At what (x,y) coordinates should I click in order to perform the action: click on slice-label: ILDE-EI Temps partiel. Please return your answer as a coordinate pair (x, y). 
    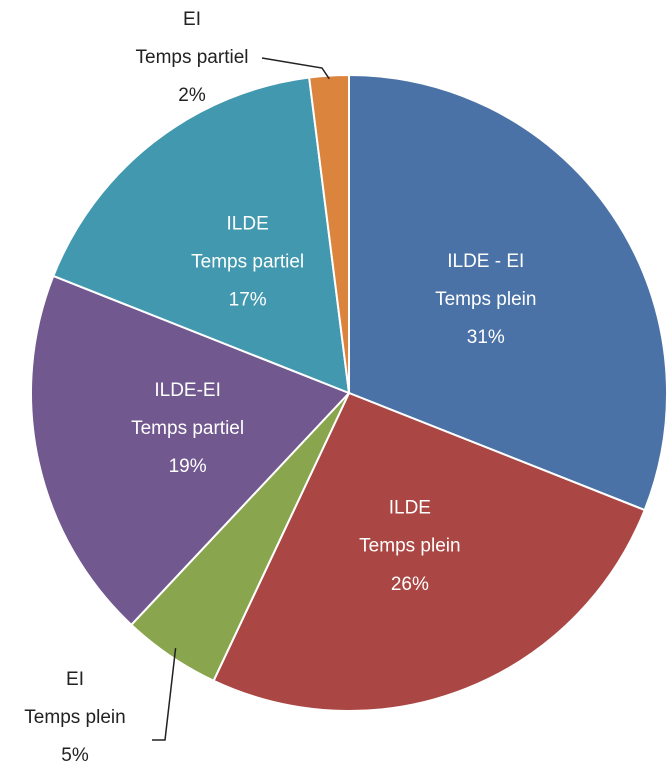
    Looking at the image, I should click on (187, 409).